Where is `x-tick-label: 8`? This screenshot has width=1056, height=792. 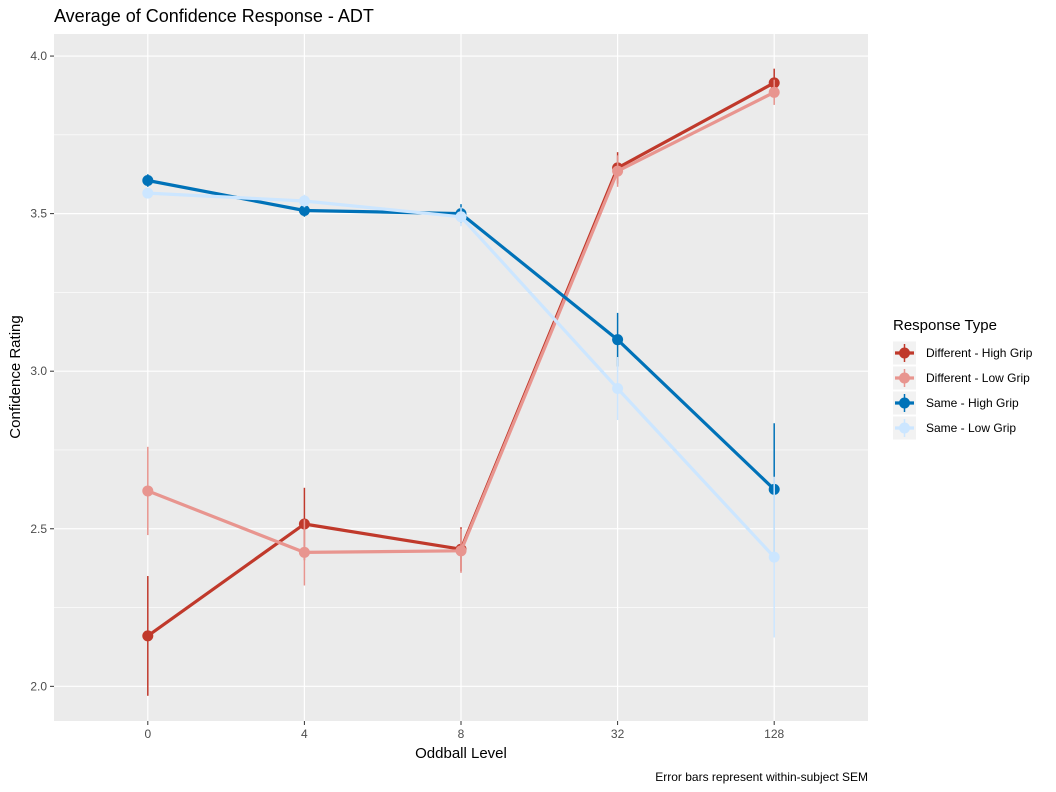
x-tick-label: 8 is located at coordinates (461, 734).